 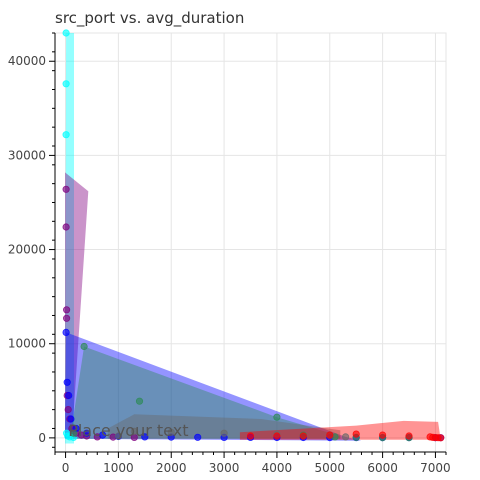 I want to click on x-tick-label: 5000, so click(x=329, y=468).